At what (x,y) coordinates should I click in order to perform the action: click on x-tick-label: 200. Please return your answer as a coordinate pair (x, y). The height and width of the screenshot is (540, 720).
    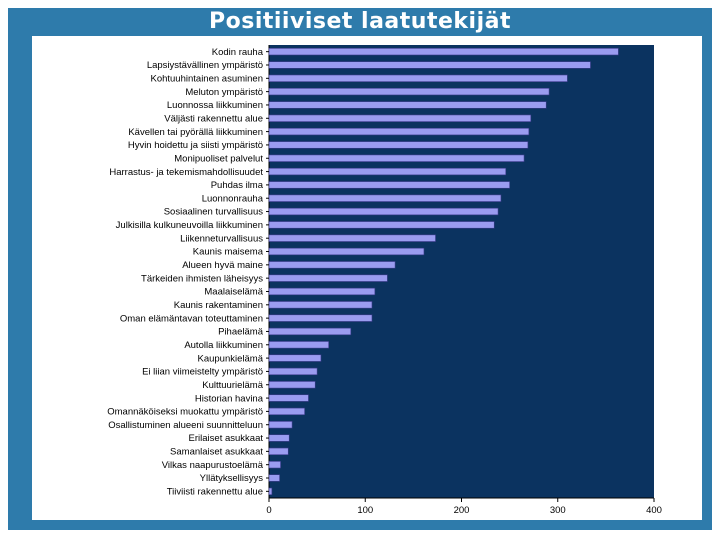
    Looking at the image, I should click on (462, 510).